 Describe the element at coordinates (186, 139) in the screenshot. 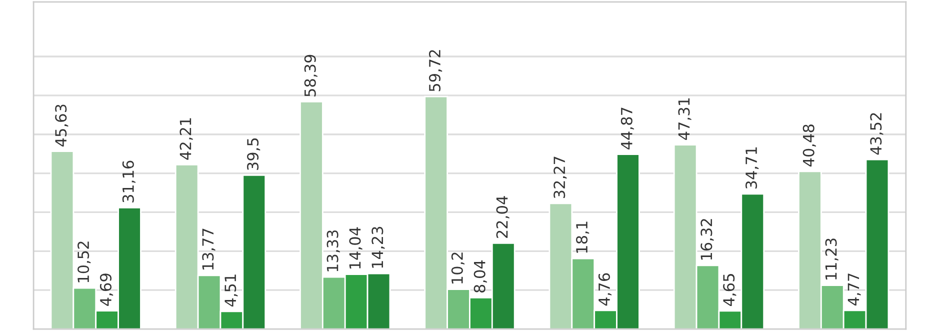

I see `data-label: 42,21` at that location.